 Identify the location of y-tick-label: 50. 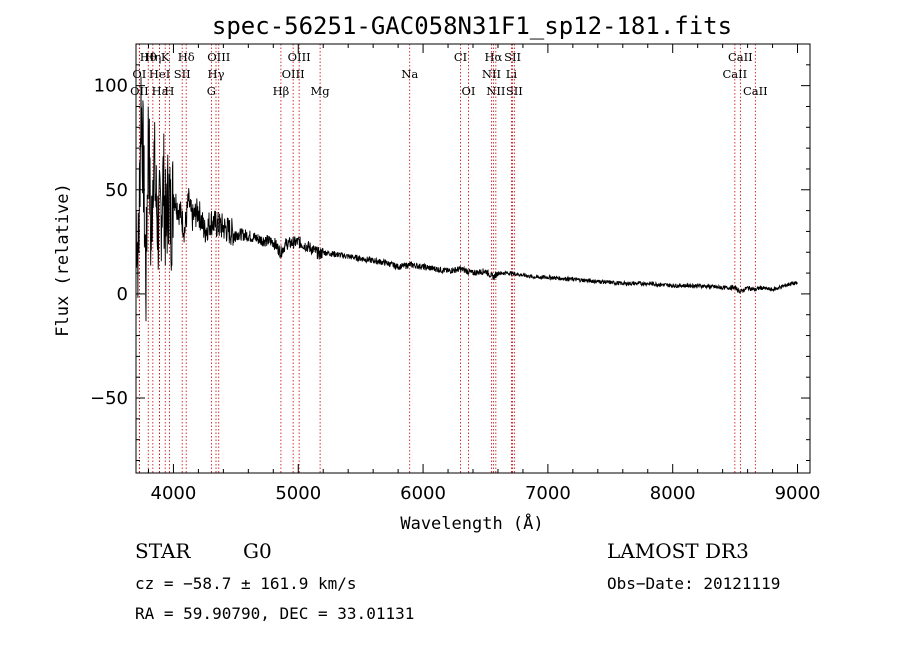
(116, 190).